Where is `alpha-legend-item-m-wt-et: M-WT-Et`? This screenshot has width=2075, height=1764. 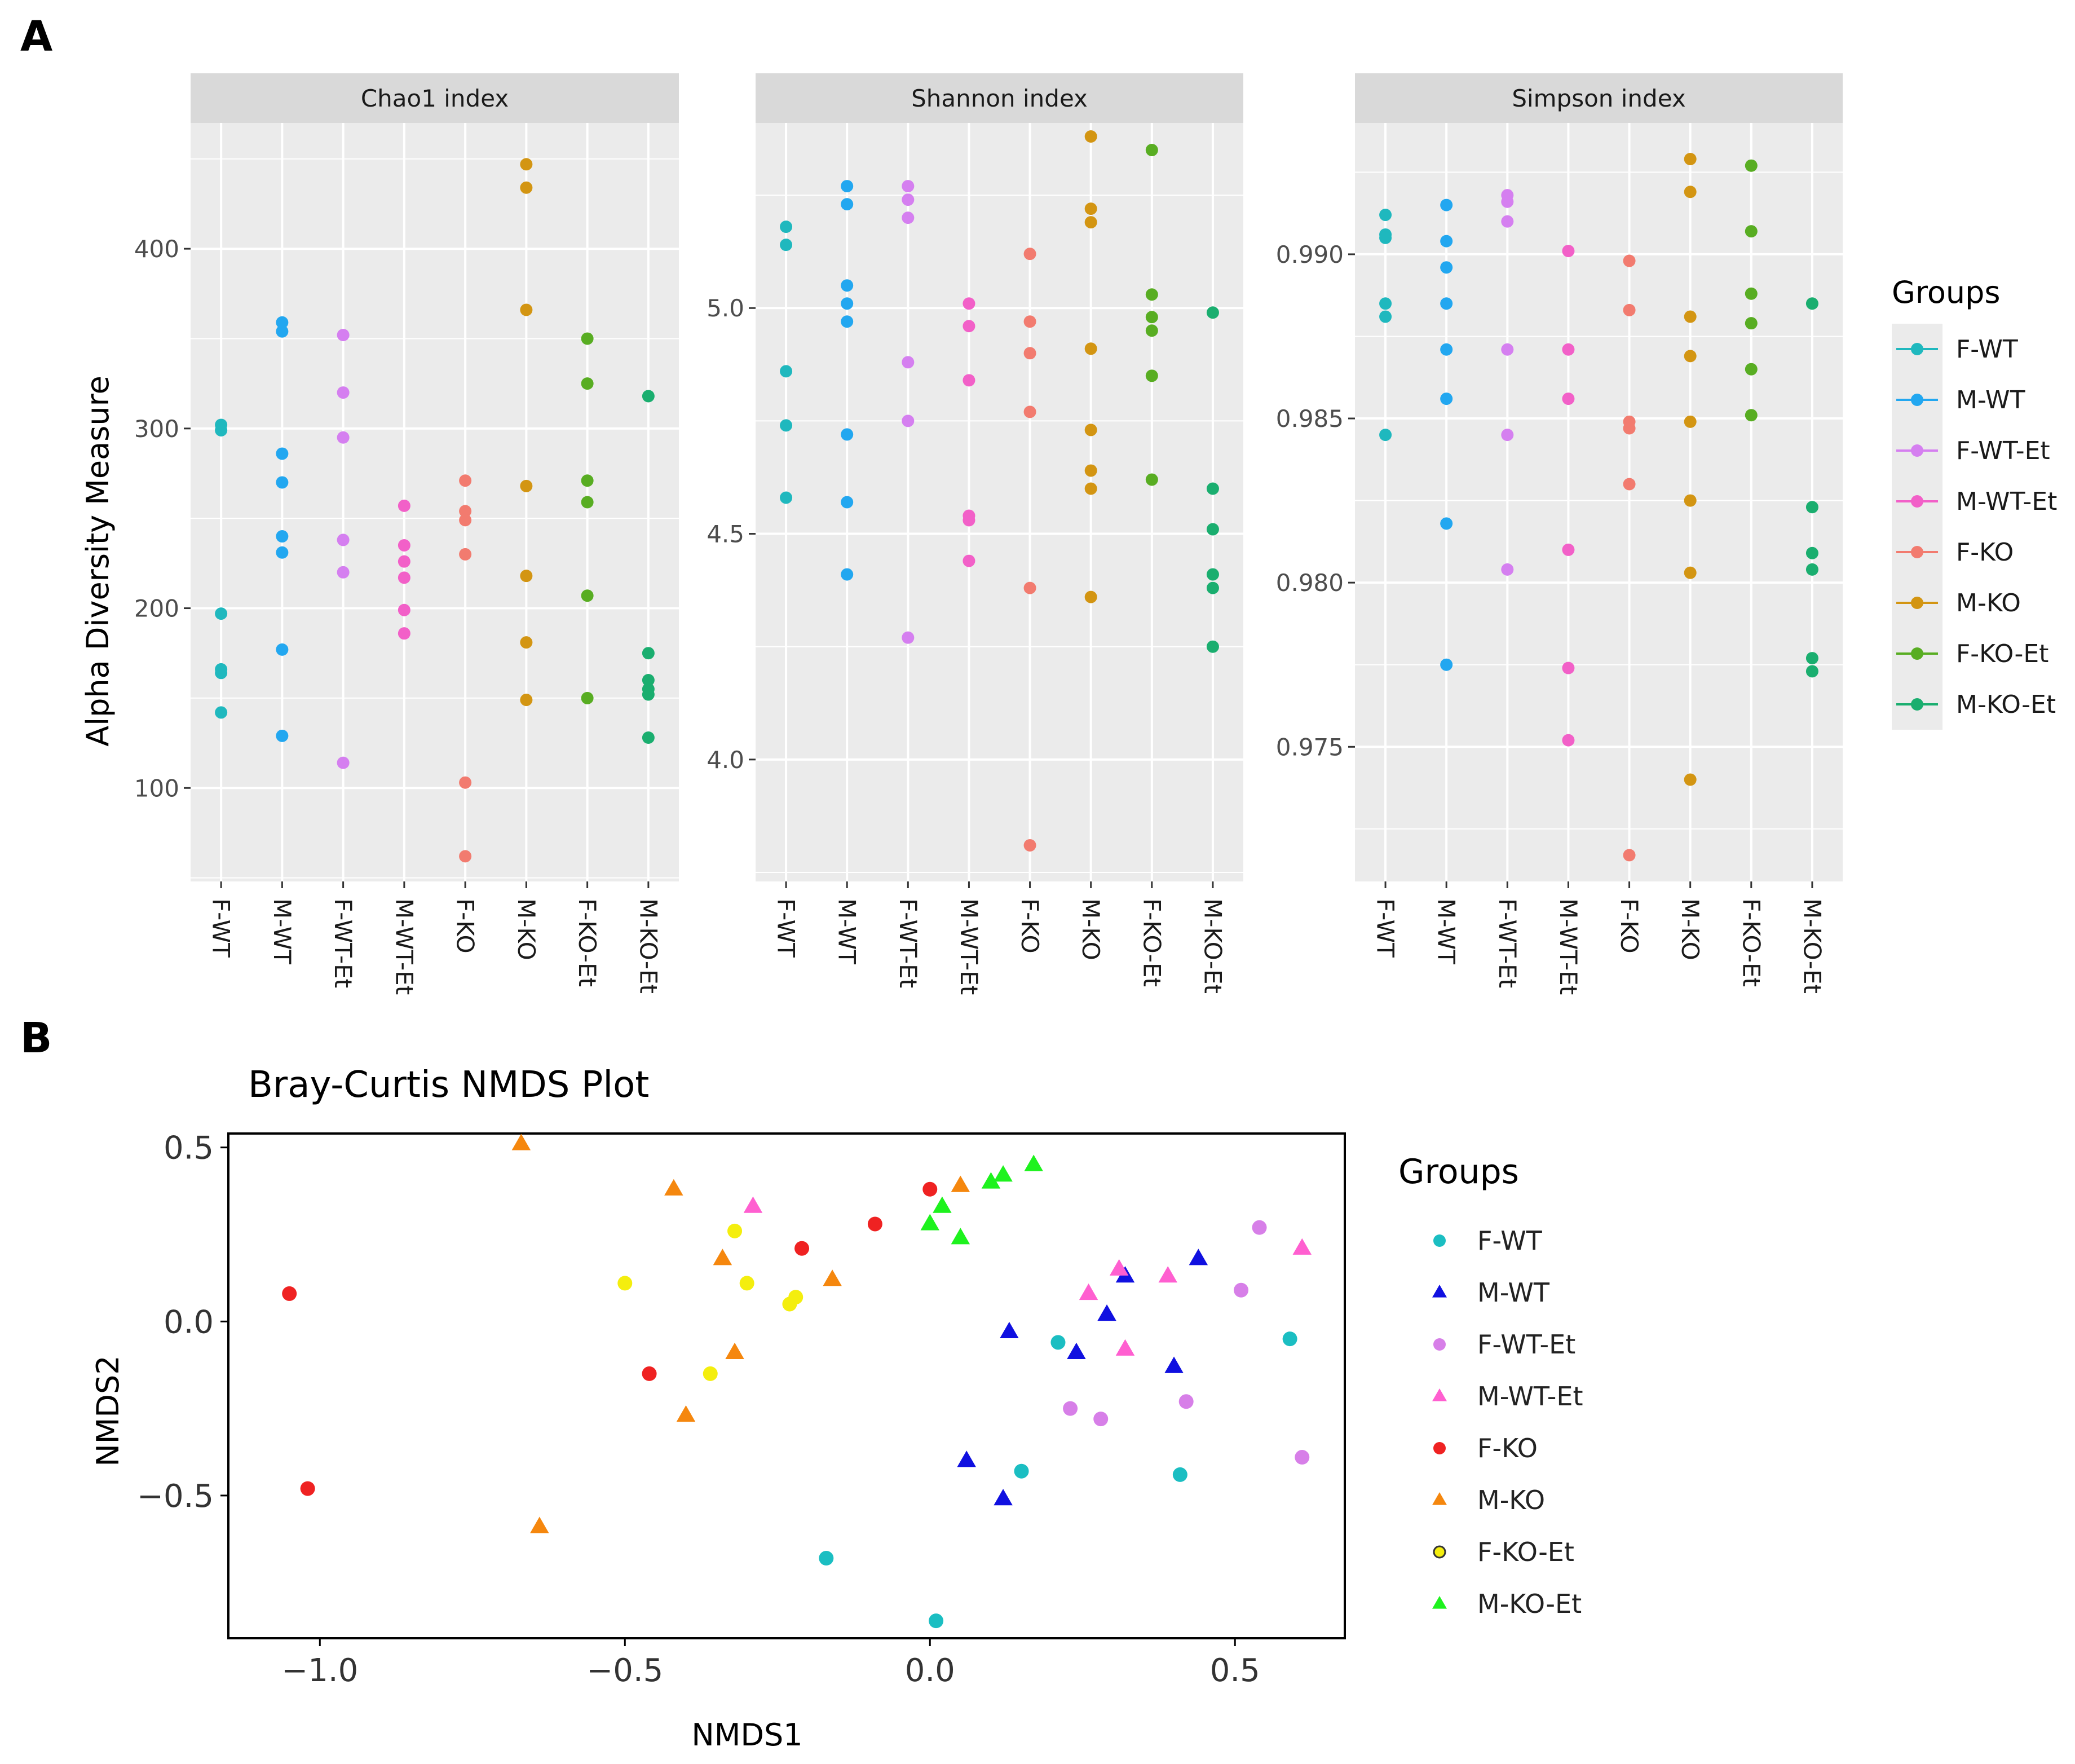 alpha-legend-item-m-wt-et: M-WT-Et is located at coordinates (1974, 501).